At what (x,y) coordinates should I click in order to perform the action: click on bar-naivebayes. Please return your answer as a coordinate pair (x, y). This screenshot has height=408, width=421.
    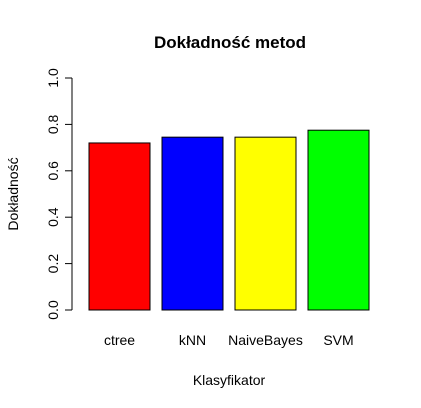
    Looking at the image, I should click on (265, 223).